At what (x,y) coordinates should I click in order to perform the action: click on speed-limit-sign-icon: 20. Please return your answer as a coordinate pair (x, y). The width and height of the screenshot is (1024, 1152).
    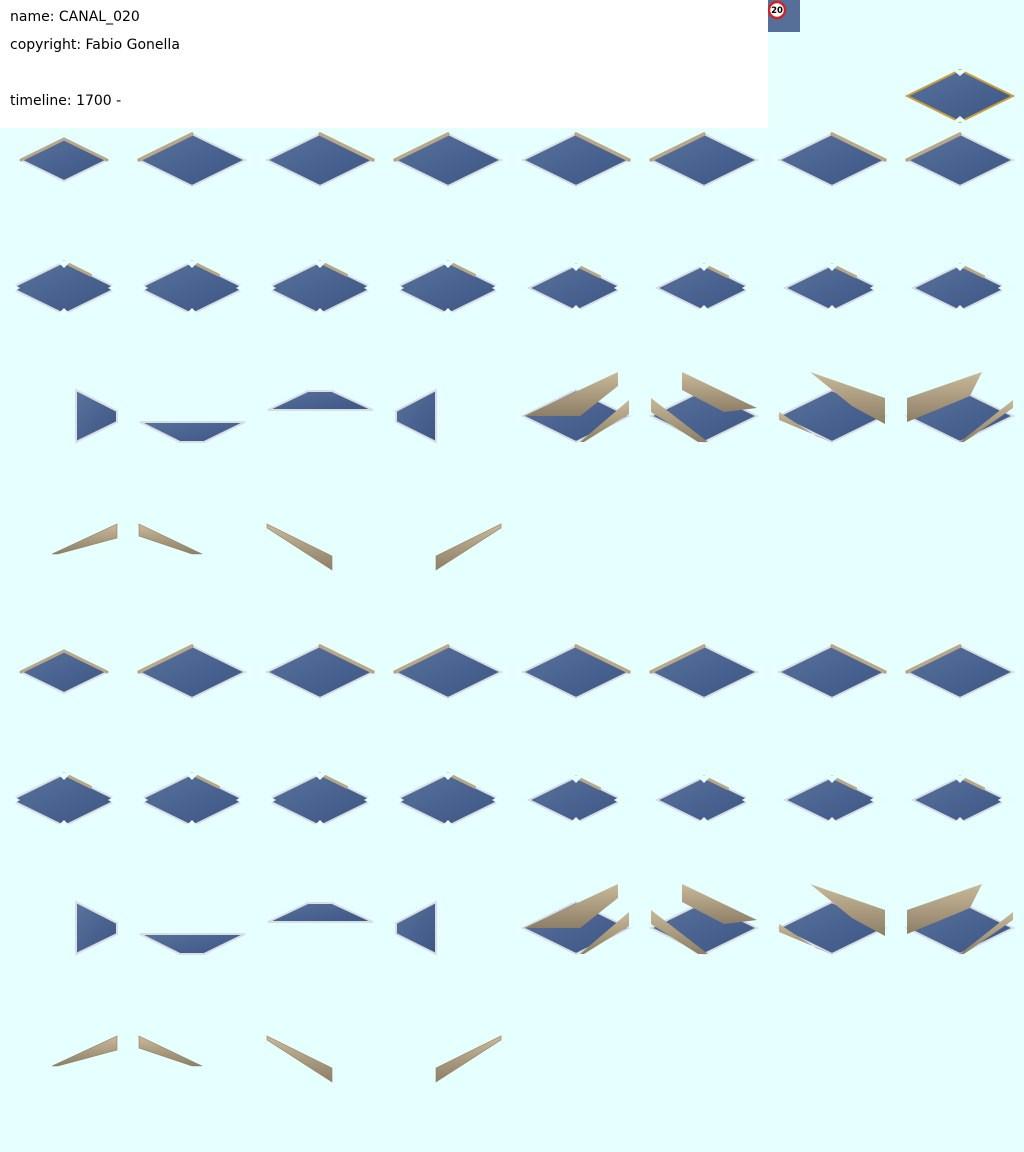
    Looking at the image, I should click on (784, 16).